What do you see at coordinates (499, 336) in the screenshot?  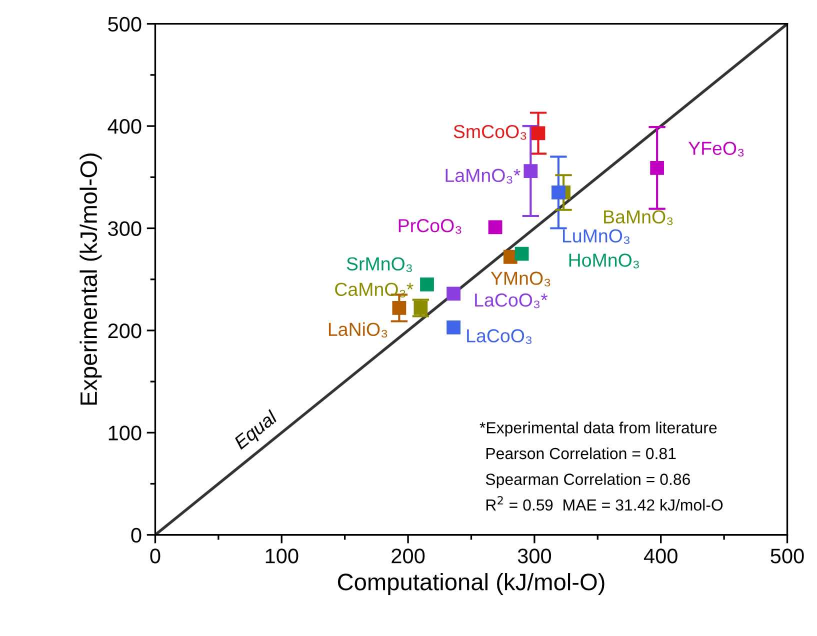 I see `series-label: LaCoO₃` at bounding box center [499, 336].